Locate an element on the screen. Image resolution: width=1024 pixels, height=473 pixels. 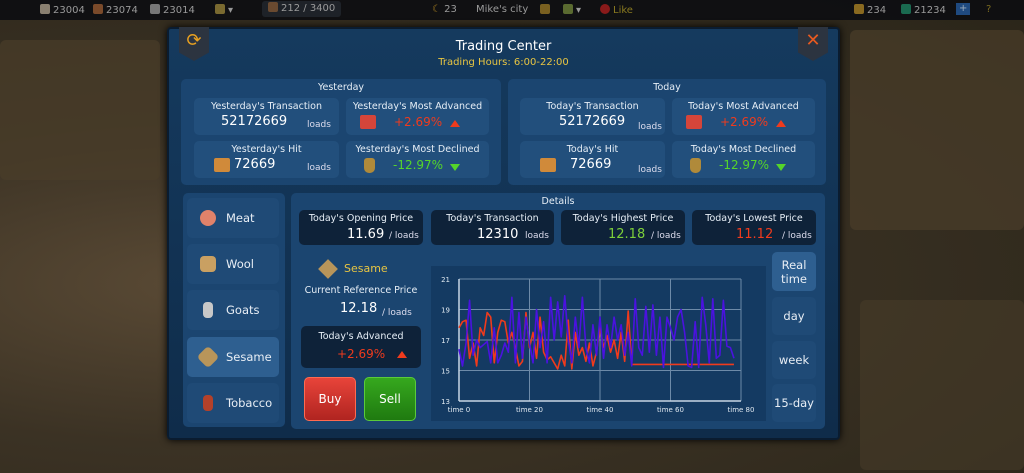
pipe-icon is located at coordinates (208, 403).